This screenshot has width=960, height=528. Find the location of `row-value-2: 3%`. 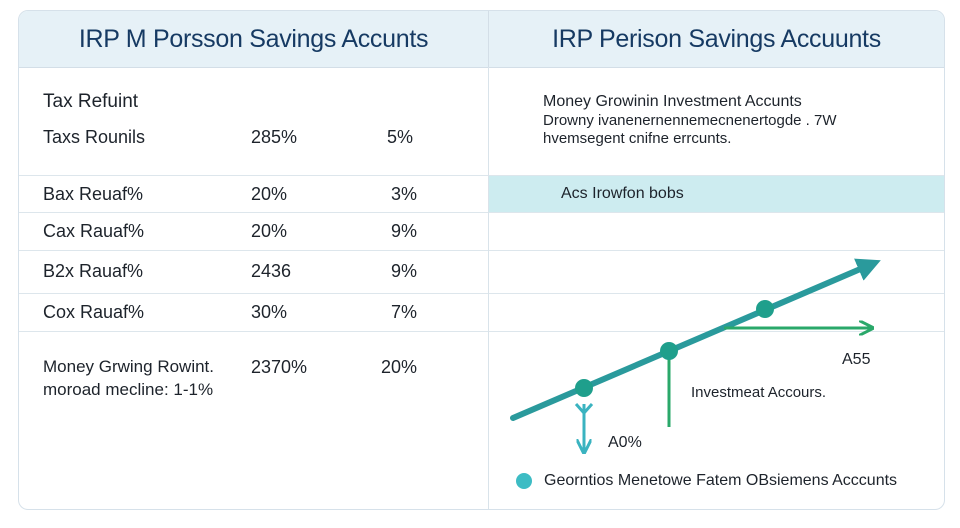

row-value-2: 3% is located at coordinates (404, 194).